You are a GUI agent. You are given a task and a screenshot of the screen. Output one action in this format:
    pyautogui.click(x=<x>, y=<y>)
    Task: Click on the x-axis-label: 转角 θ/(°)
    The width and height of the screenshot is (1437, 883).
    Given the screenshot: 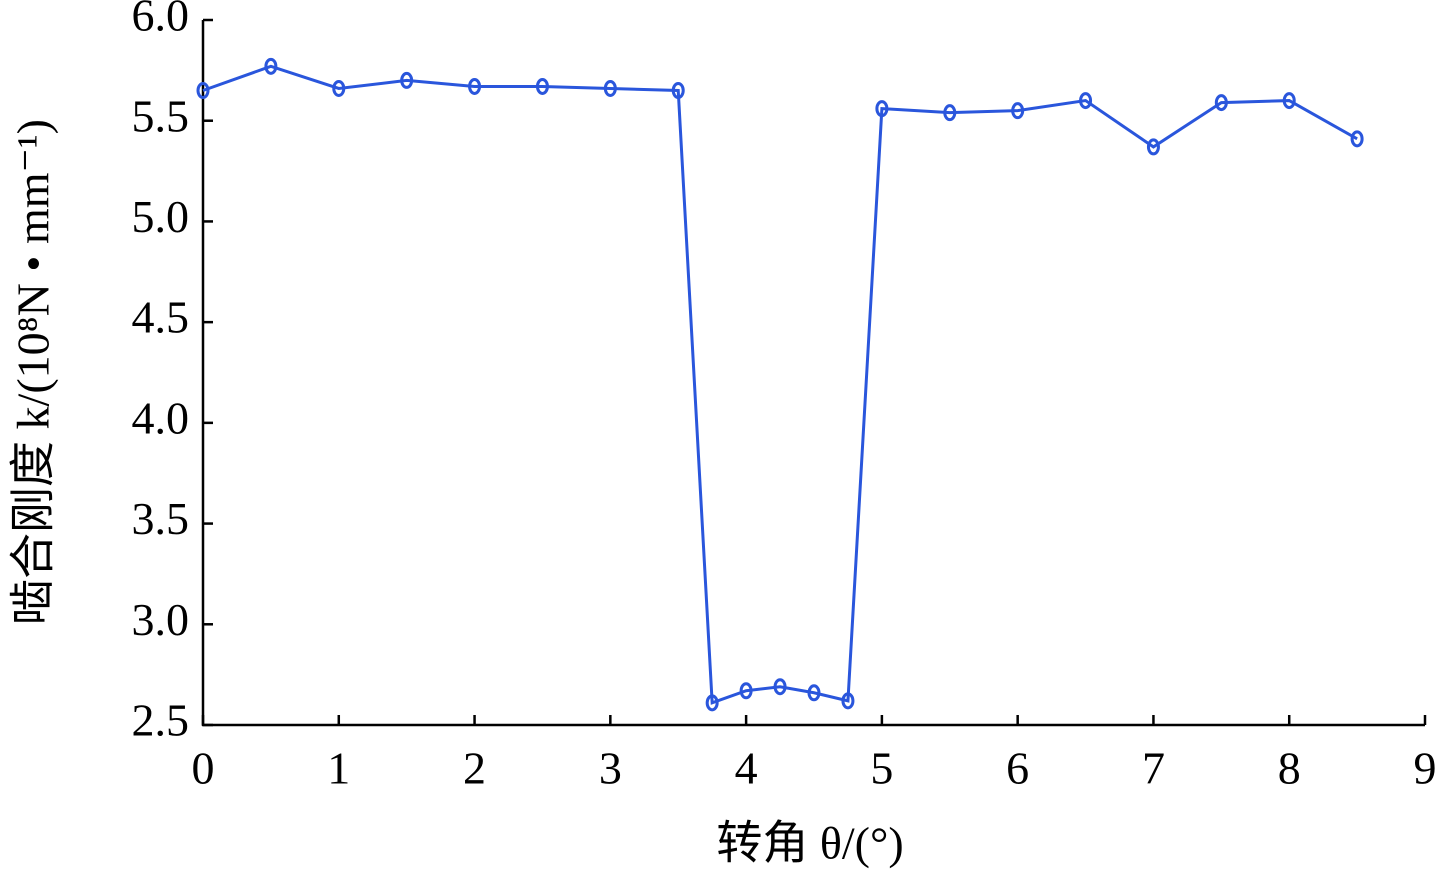 What is the action you would take?
    pyautogui.click(x=809, y=843)
    